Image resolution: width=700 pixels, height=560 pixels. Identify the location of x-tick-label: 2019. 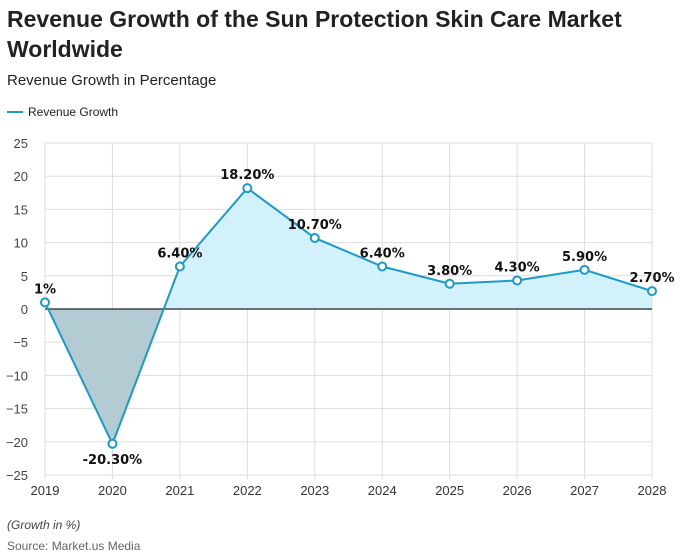
(45, 490).